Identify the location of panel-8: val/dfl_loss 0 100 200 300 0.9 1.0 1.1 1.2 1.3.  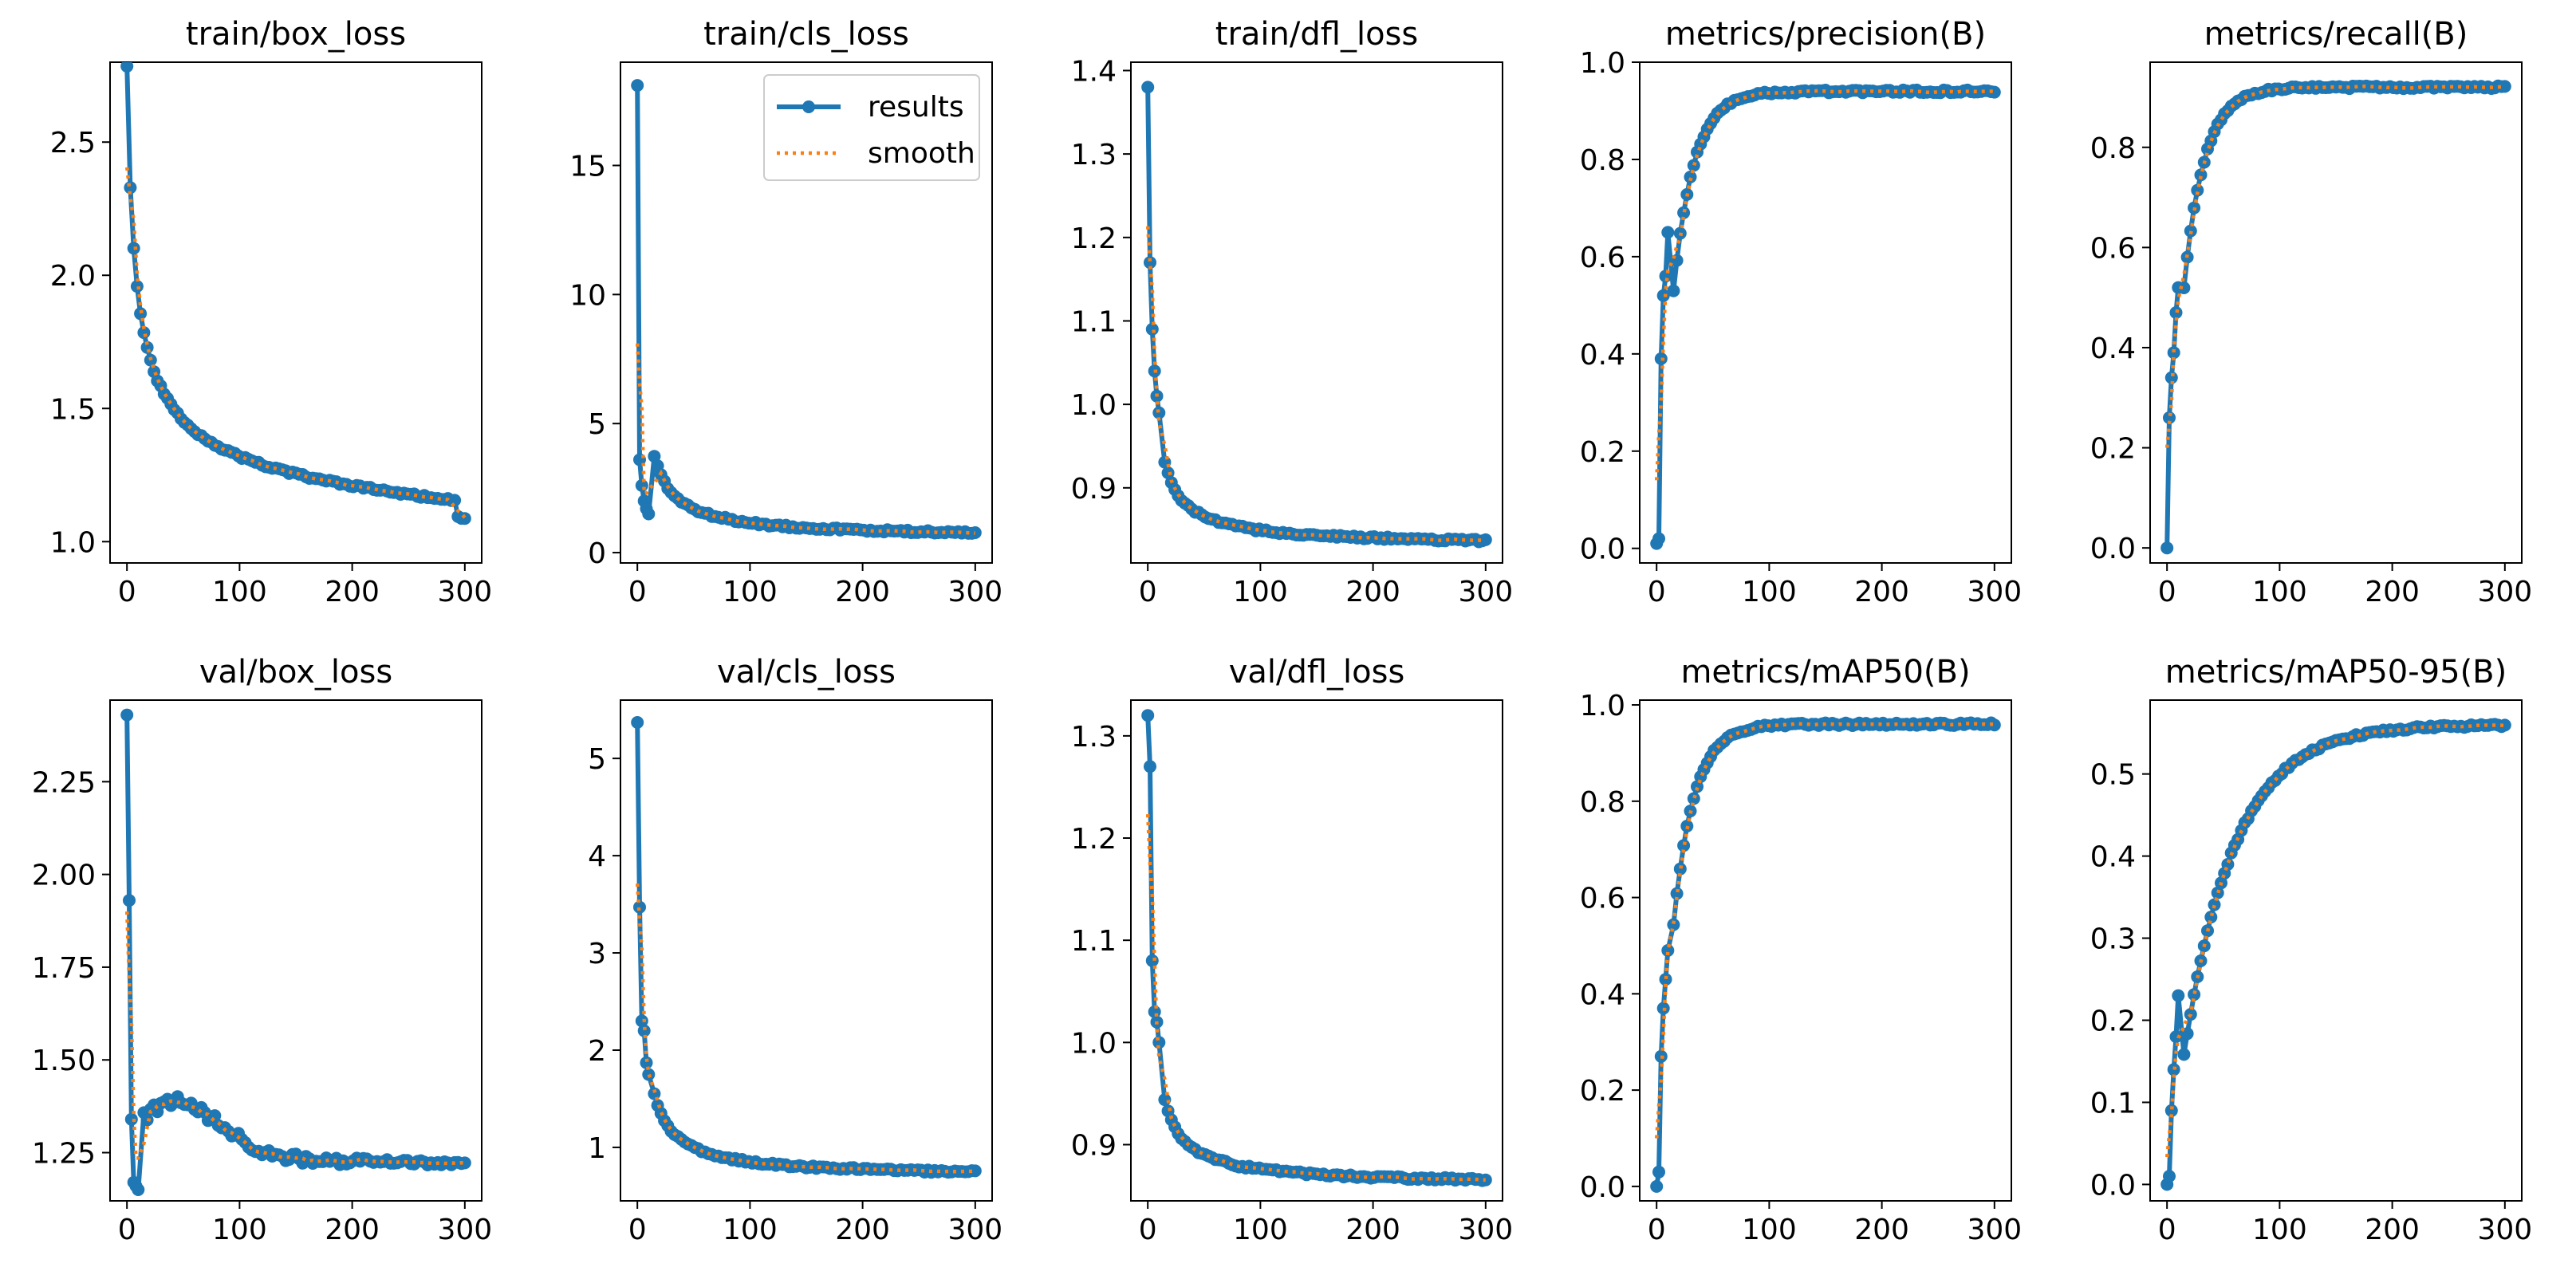
(1292, 950).